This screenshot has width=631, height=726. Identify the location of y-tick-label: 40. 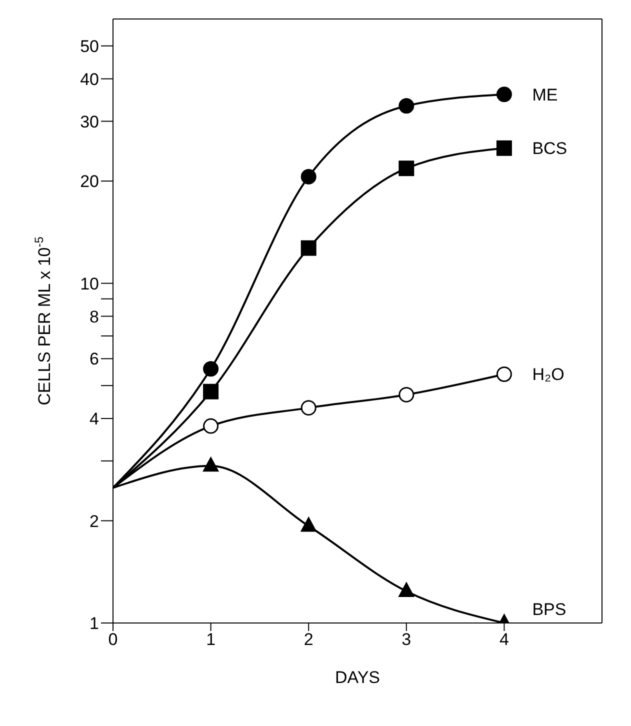
(89, 79).